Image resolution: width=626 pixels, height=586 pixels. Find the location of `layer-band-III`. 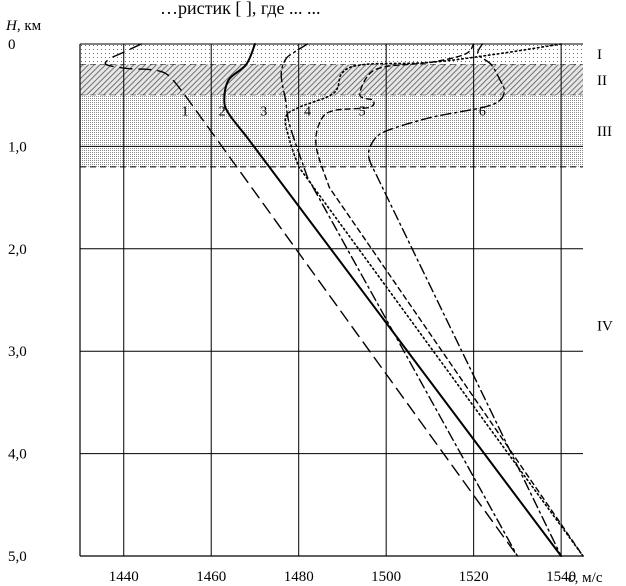

layer-band-III is located at coordinates (331, 131).